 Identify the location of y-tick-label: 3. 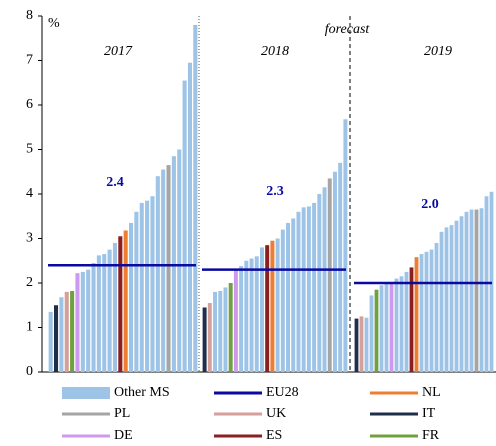
(29, 238).